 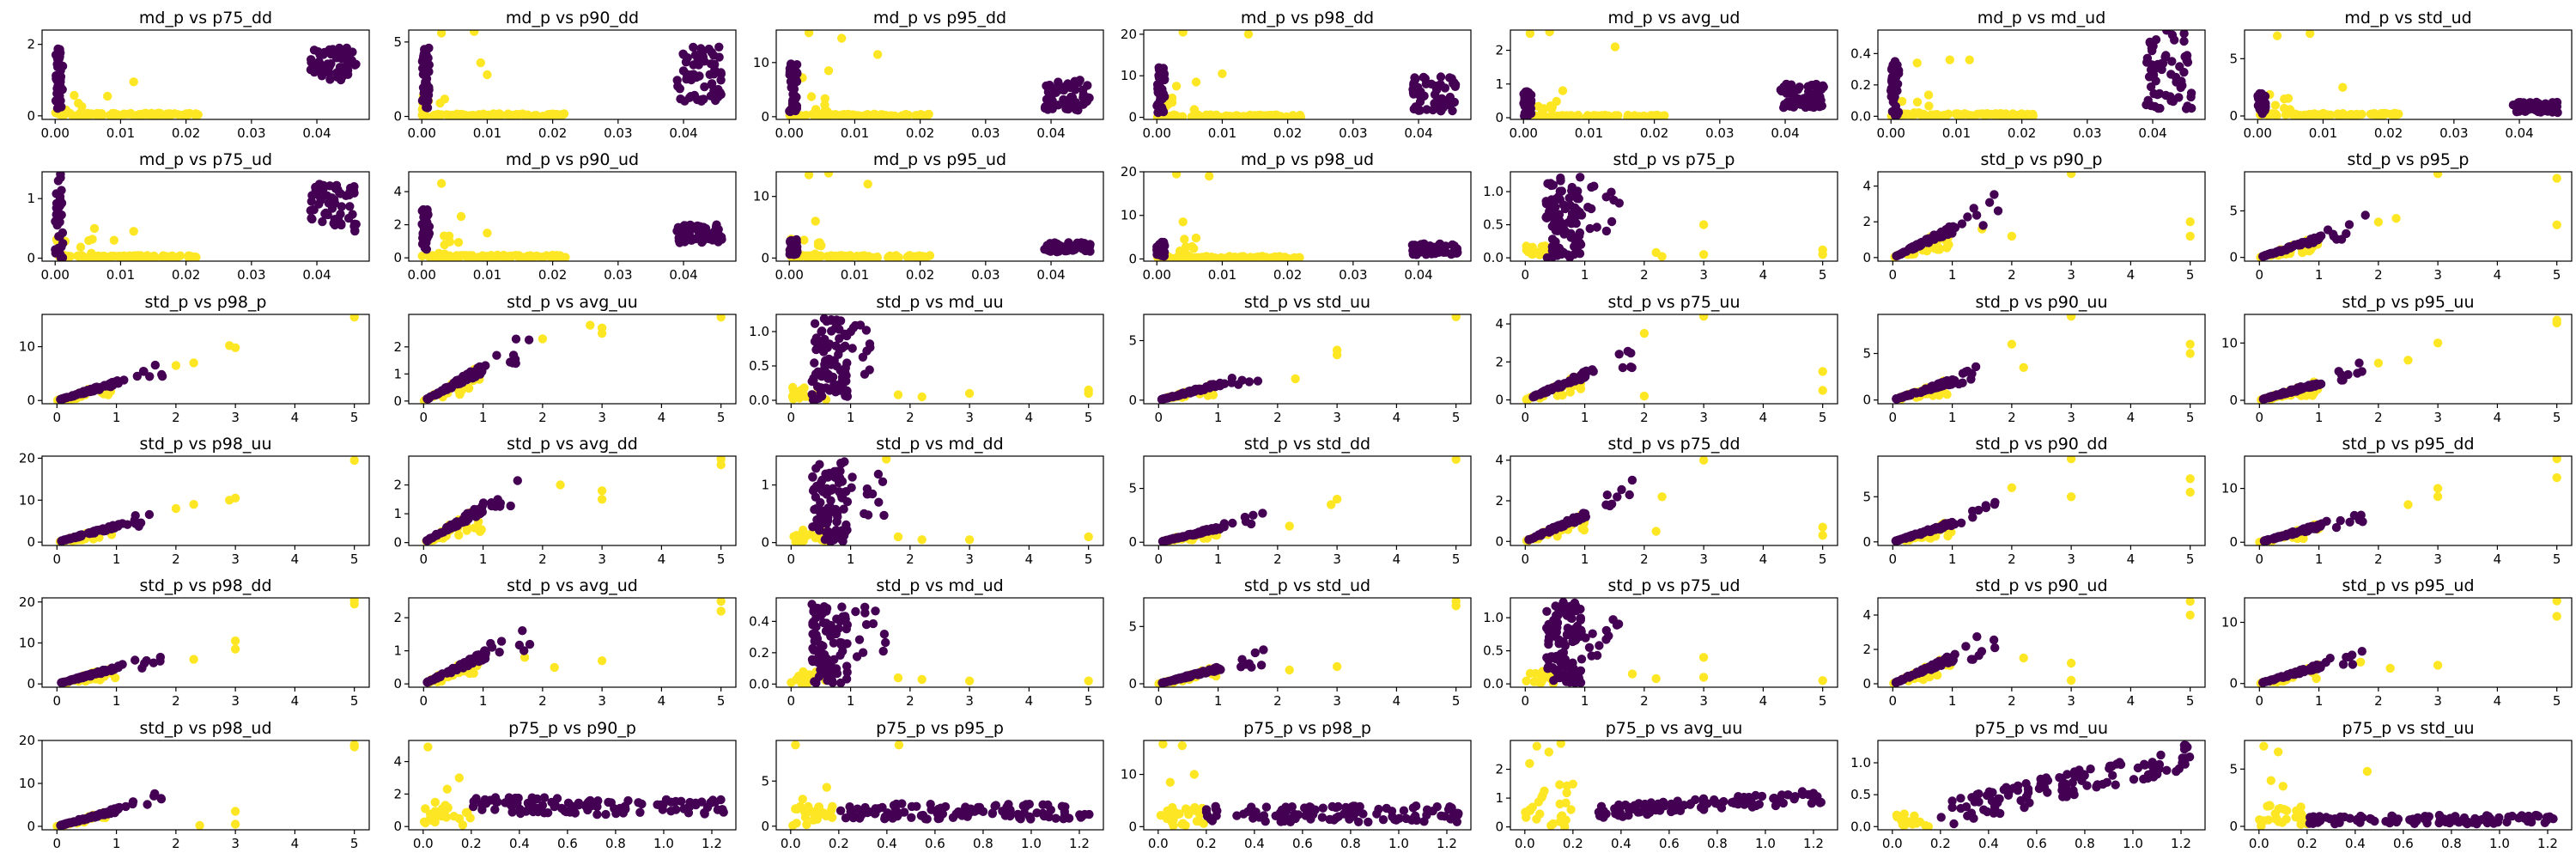 I want to click on x-tick-label: 5, so click(x=355, y=559).